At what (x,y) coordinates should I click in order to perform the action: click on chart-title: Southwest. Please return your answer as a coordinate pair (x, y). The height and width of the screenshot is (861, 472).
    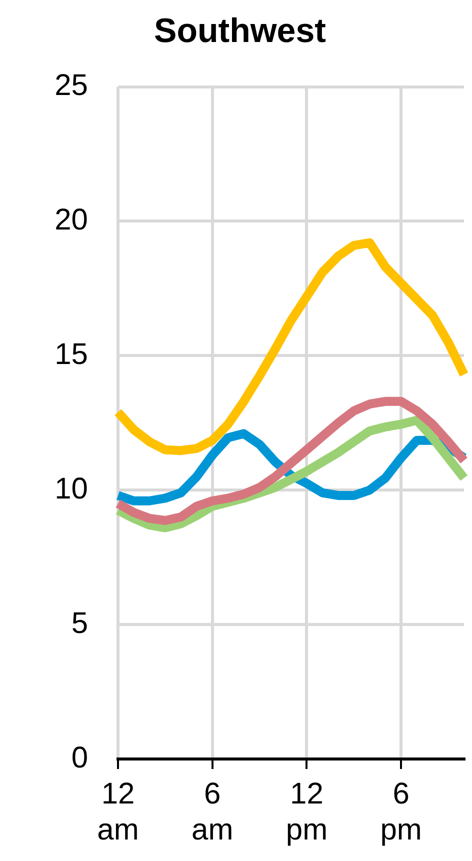
    Looking at the image, I should click on (240, 31).